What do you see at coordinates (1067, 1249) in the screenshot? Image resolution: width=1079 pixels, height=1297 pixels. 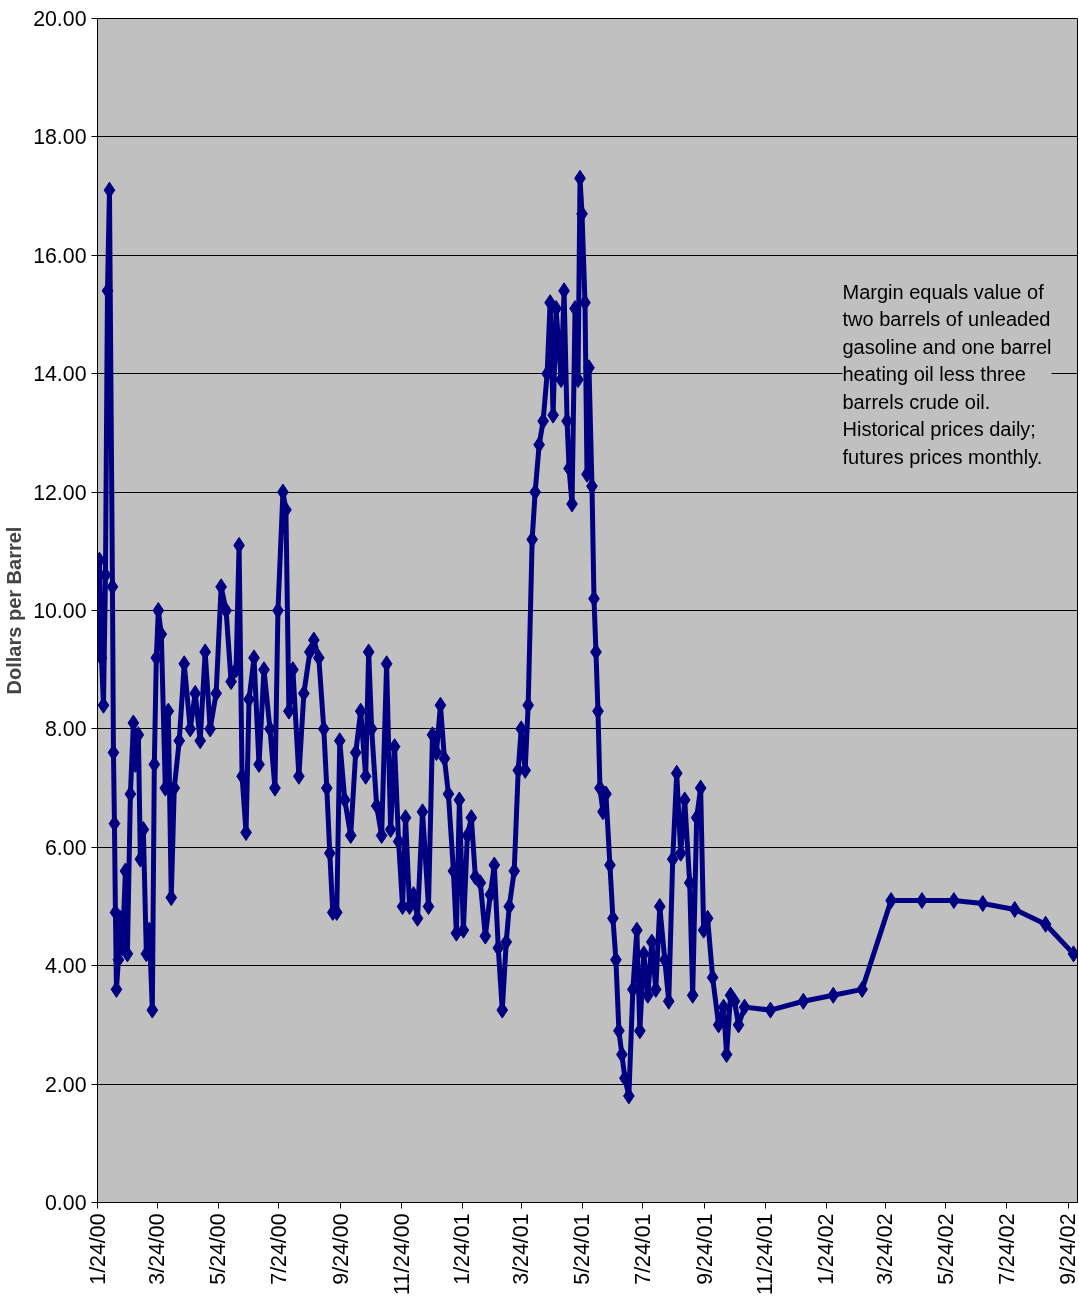 I see `x-tick-label: 9/24/02` at bounding box center [1067, 1249].